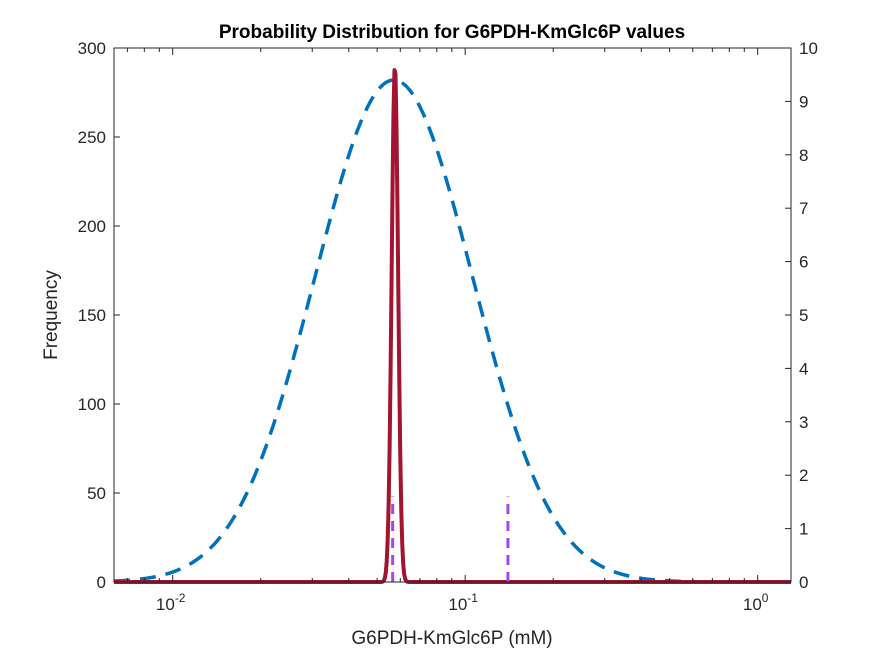 The image size is (875, 656). Describe the element at coordinates (101, 582) in the screenshot. I see `y-tick-label: 0` at that location.